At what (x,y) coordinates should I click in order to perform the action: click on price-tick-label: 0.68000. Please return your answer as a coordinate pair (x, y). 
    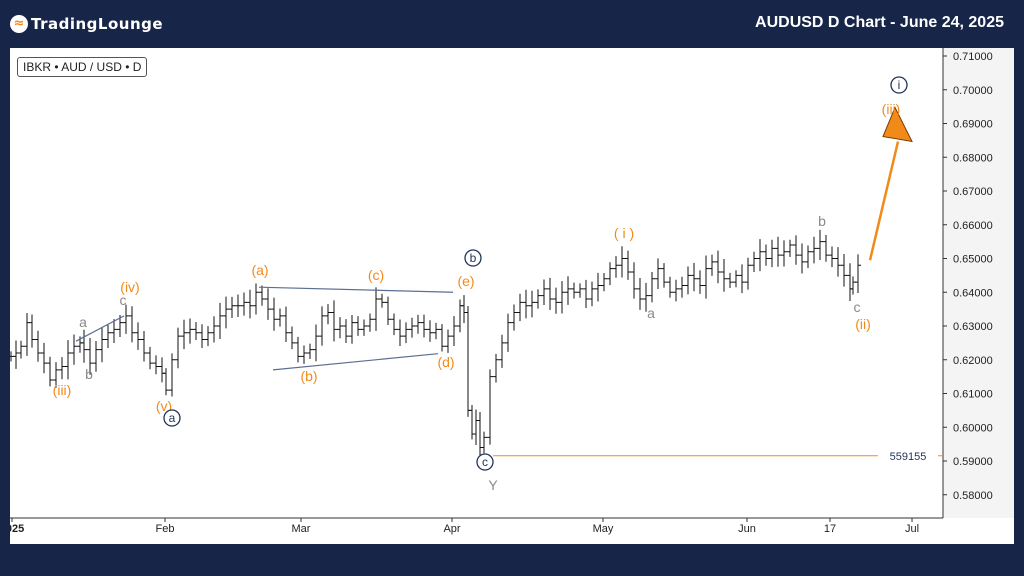
    Looking at the image, I should click on (973, 158).